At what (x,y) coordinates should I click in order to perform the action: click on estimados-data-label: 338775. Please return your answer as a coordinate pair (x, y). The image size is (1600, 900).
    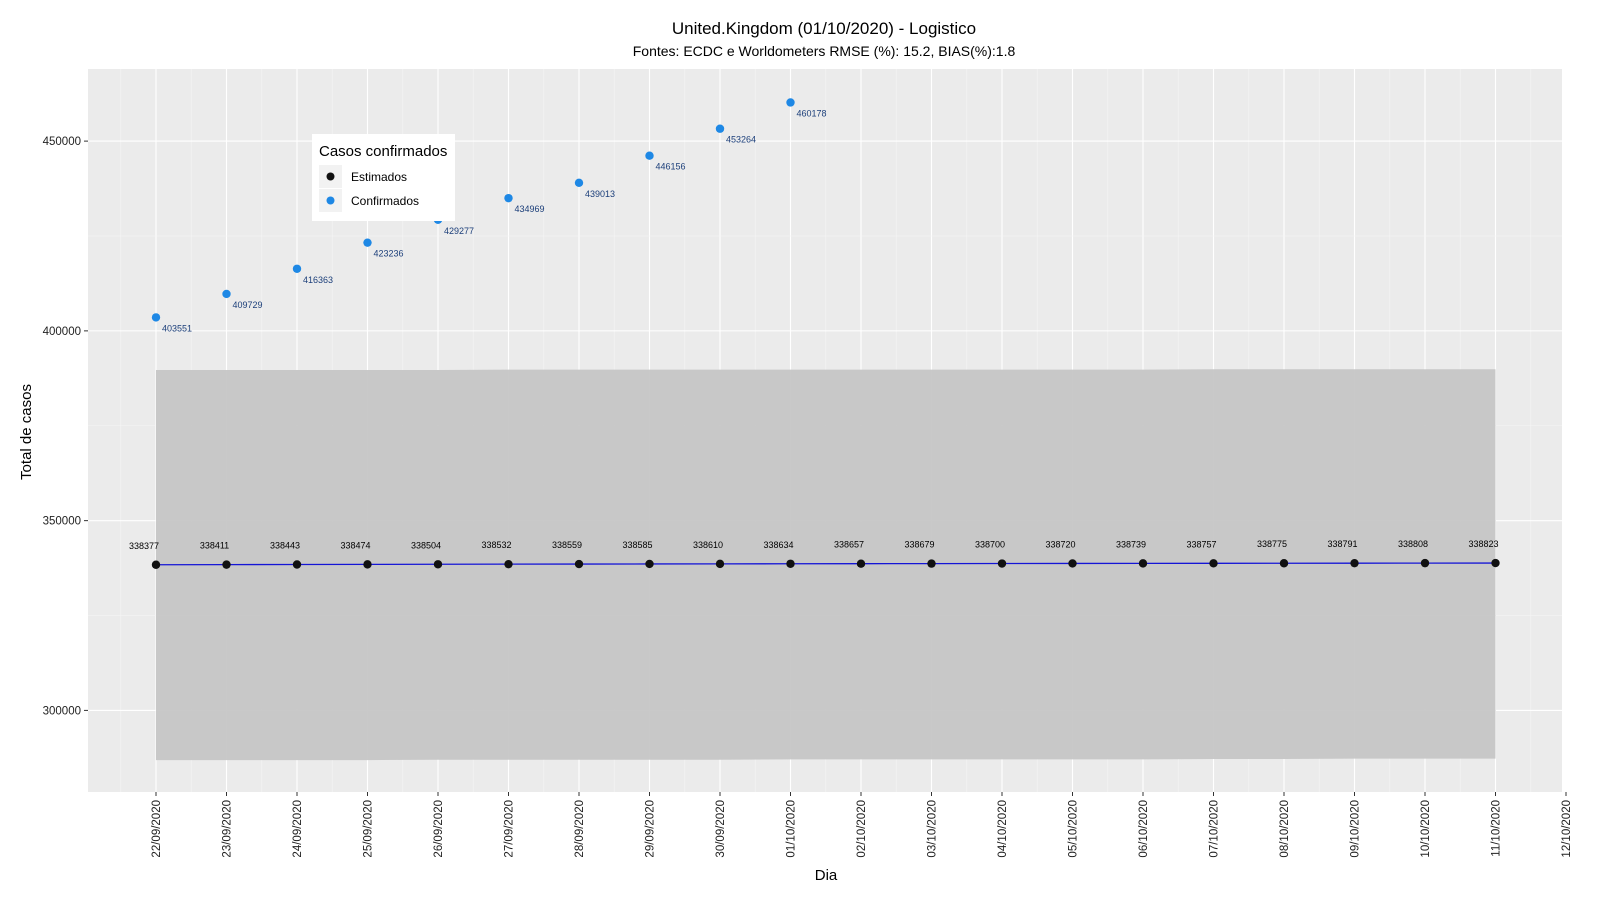
    Looking at the image, I should click on (1272, 544).